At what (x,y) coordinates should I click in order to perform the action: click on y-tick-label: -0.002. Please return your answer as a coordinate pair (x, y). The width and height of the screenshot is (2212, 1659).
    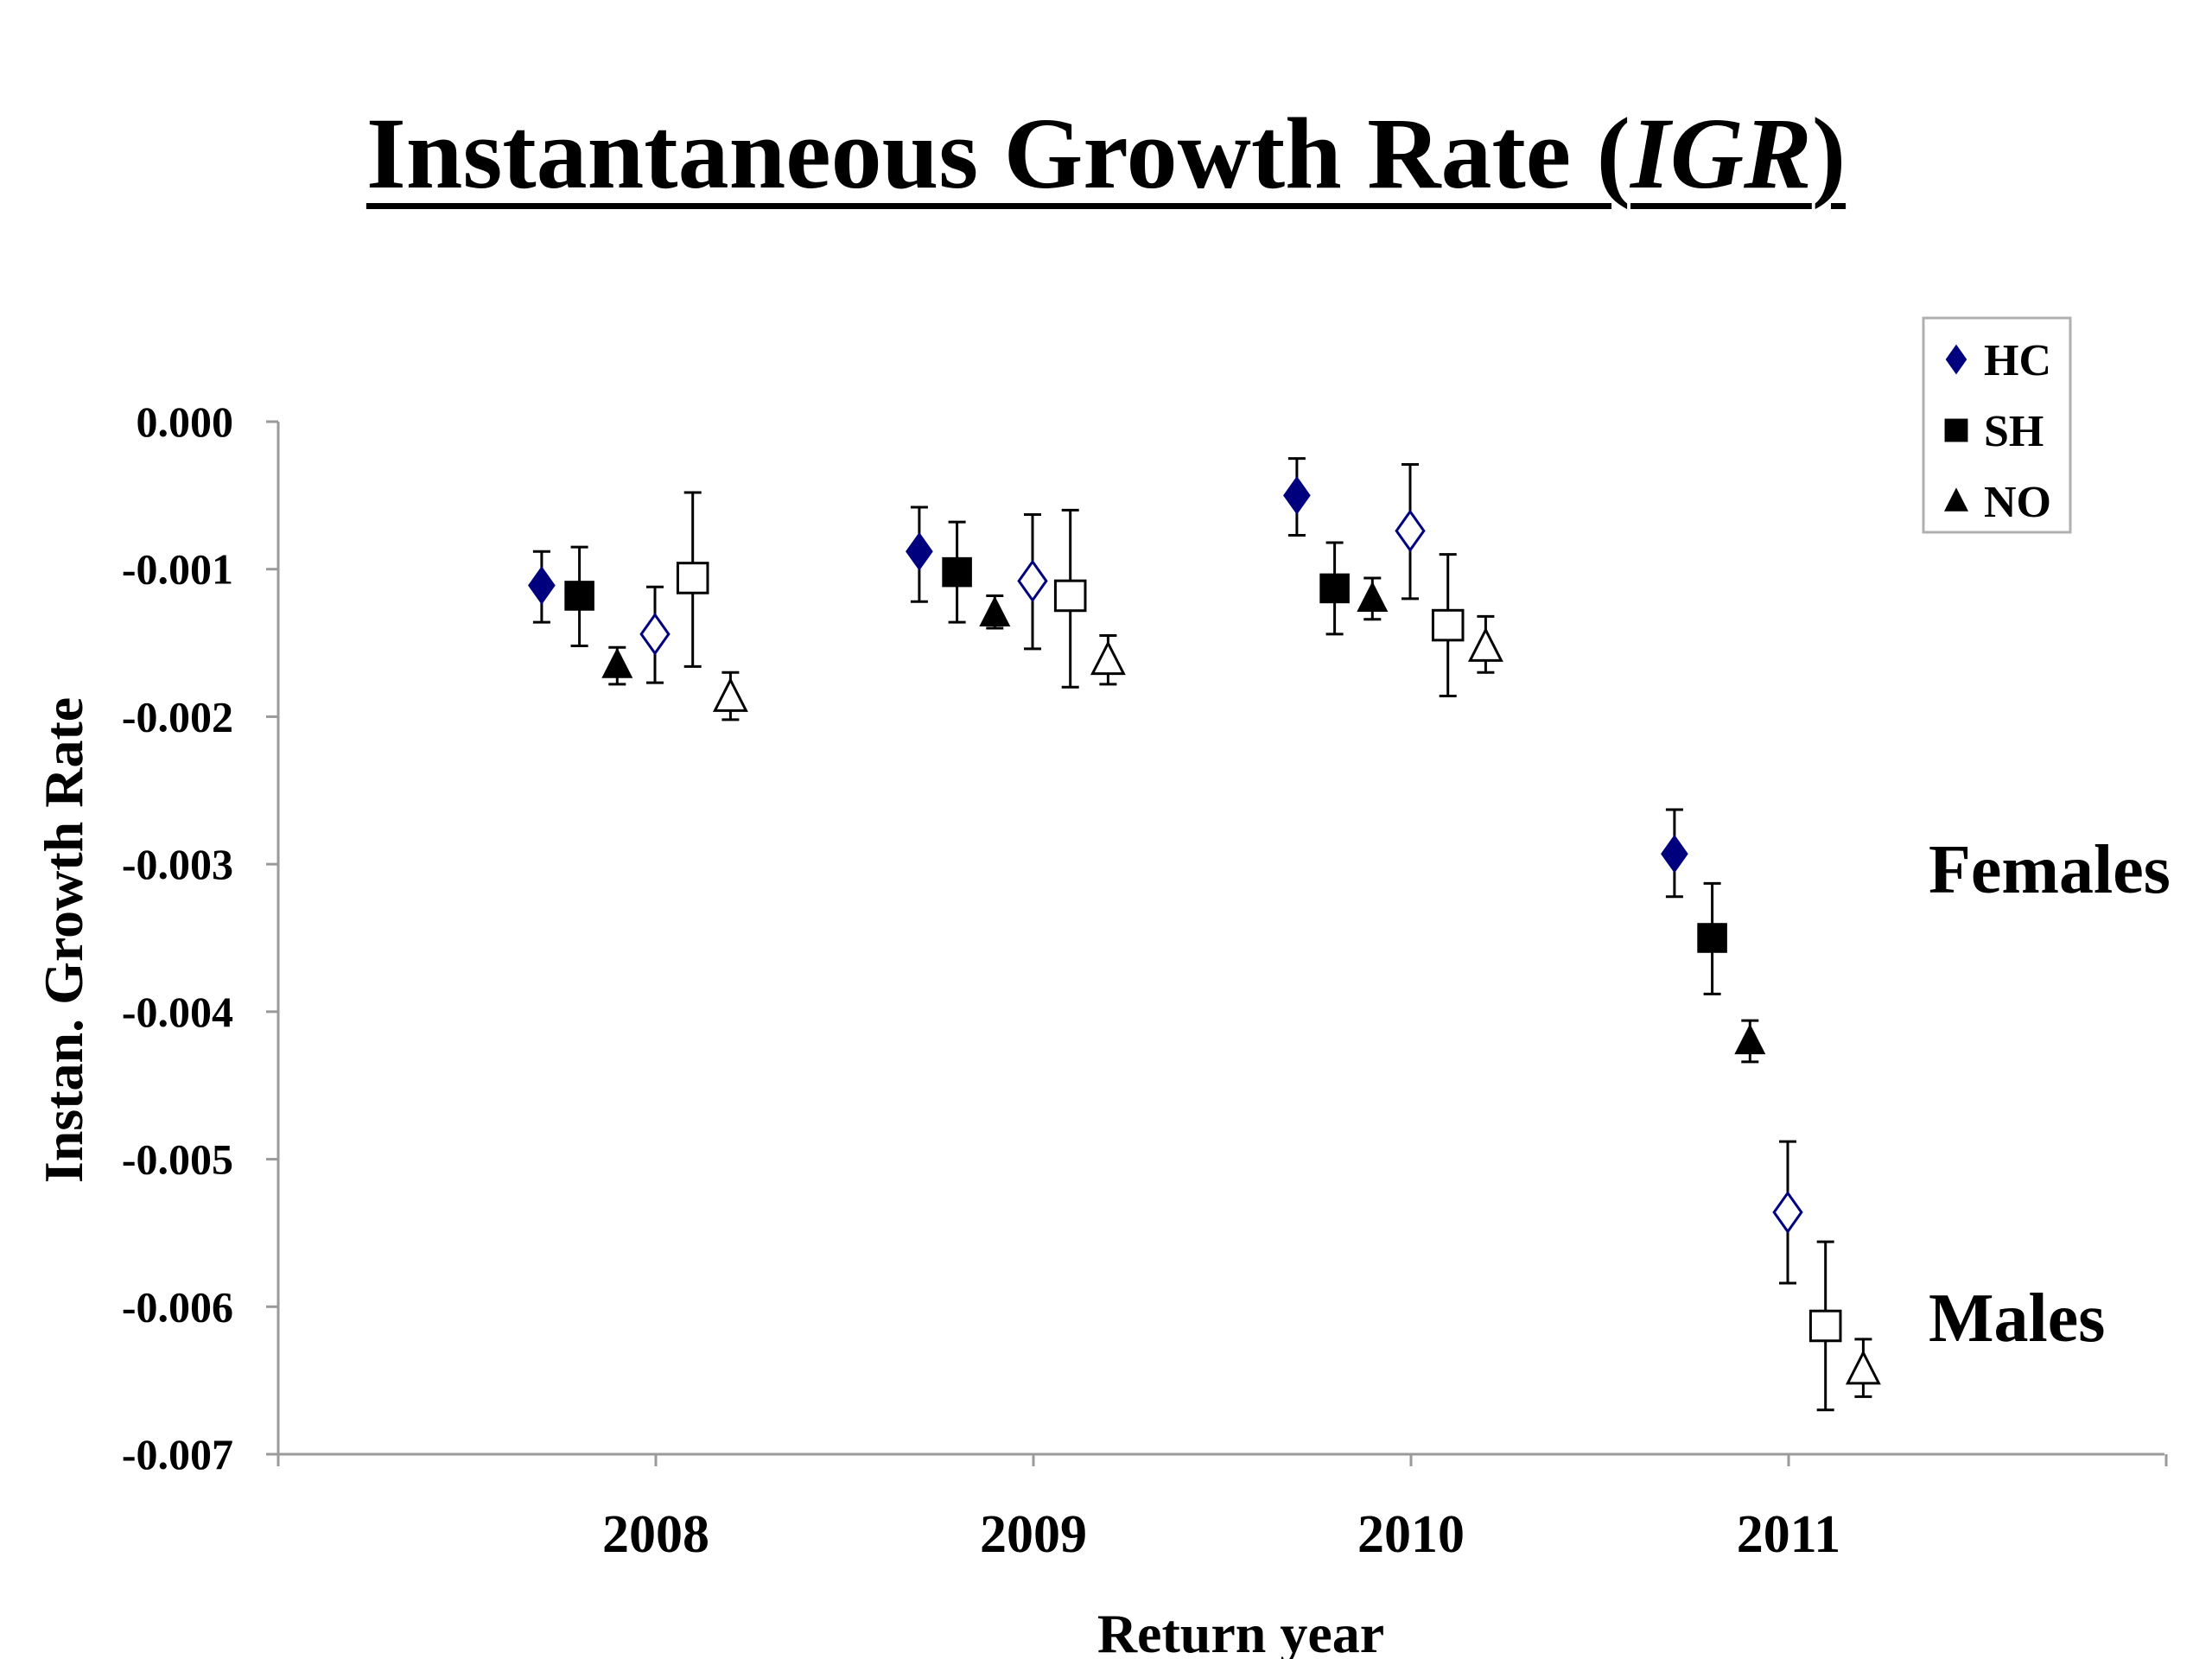
    Looking at the image, I should click on (177, 716).